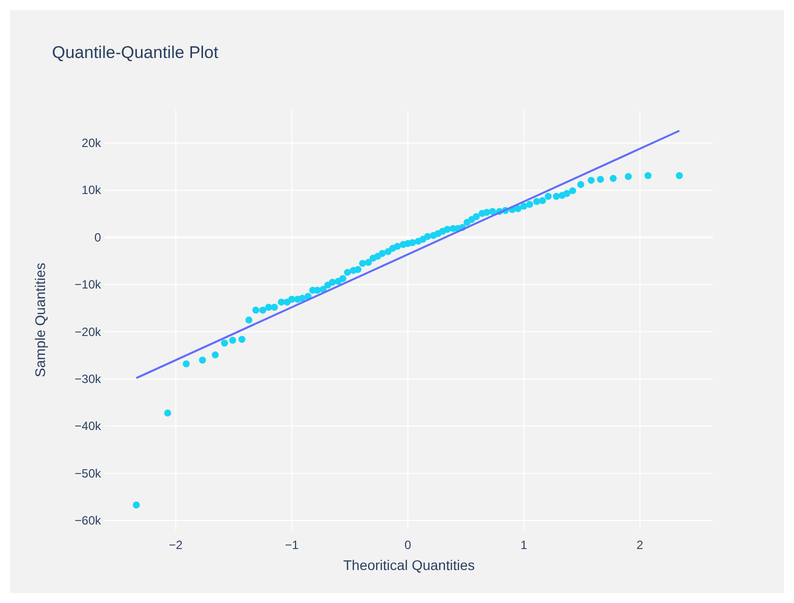 This screenshot has height=603, width=794. What do you see at coordinates (408, 545) in the screenshot?
I see `x-tick-label: 0` at bounding box center [408, 545].